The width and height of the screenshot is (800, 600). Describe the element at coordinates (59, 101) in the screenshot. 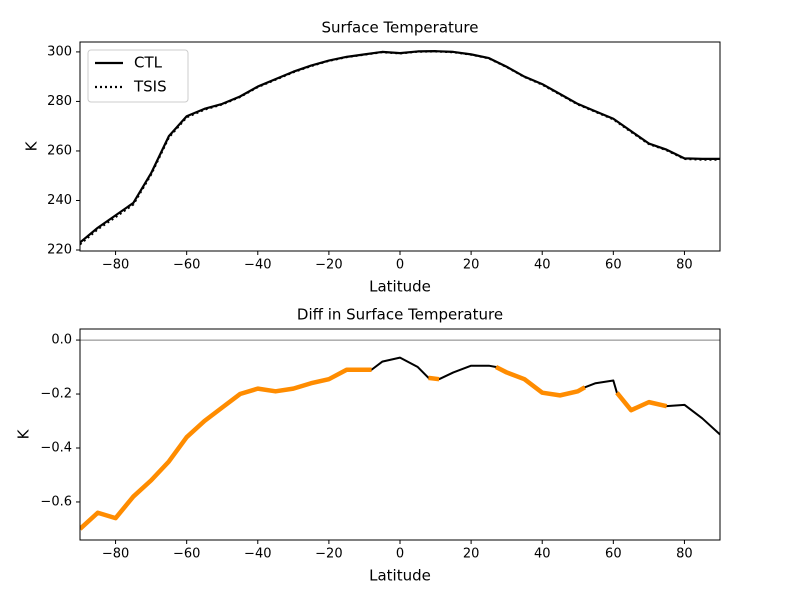

I see `y-tick-label: 280` at that location.